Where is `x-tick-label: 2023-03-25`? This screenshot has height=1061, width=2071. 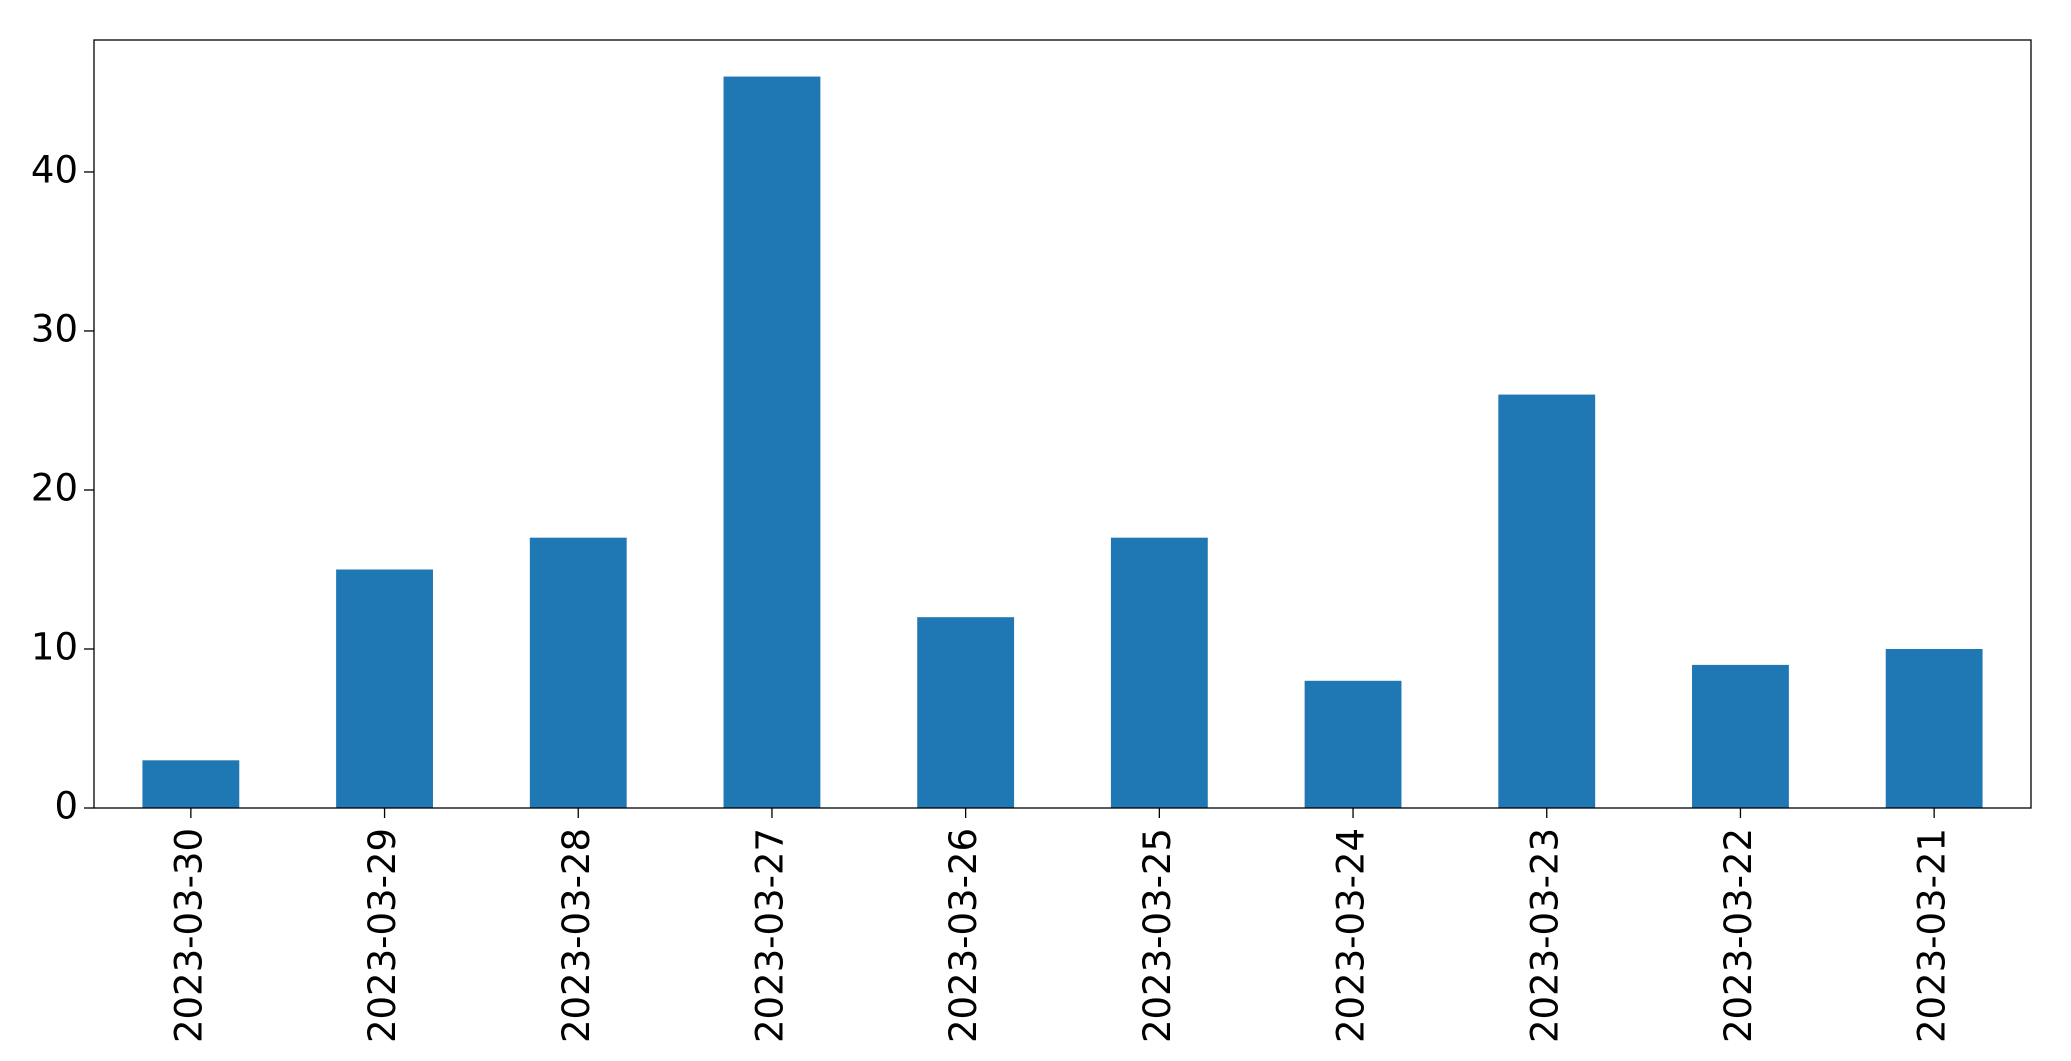 x-tick-label: 2023-03-25 is located at coordinates (1157, 935).